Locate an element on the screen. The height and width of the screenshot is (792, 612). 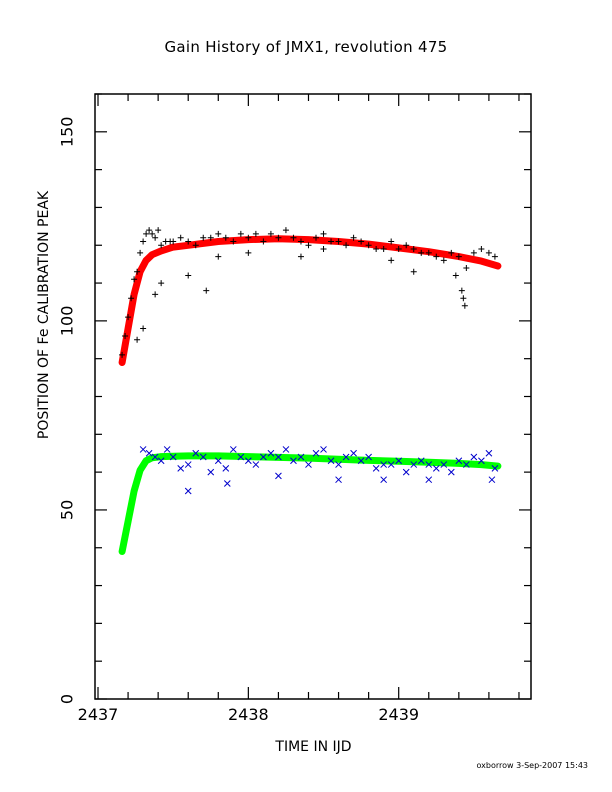
y-tick-label: 0 is located at coordinates (67, 699).